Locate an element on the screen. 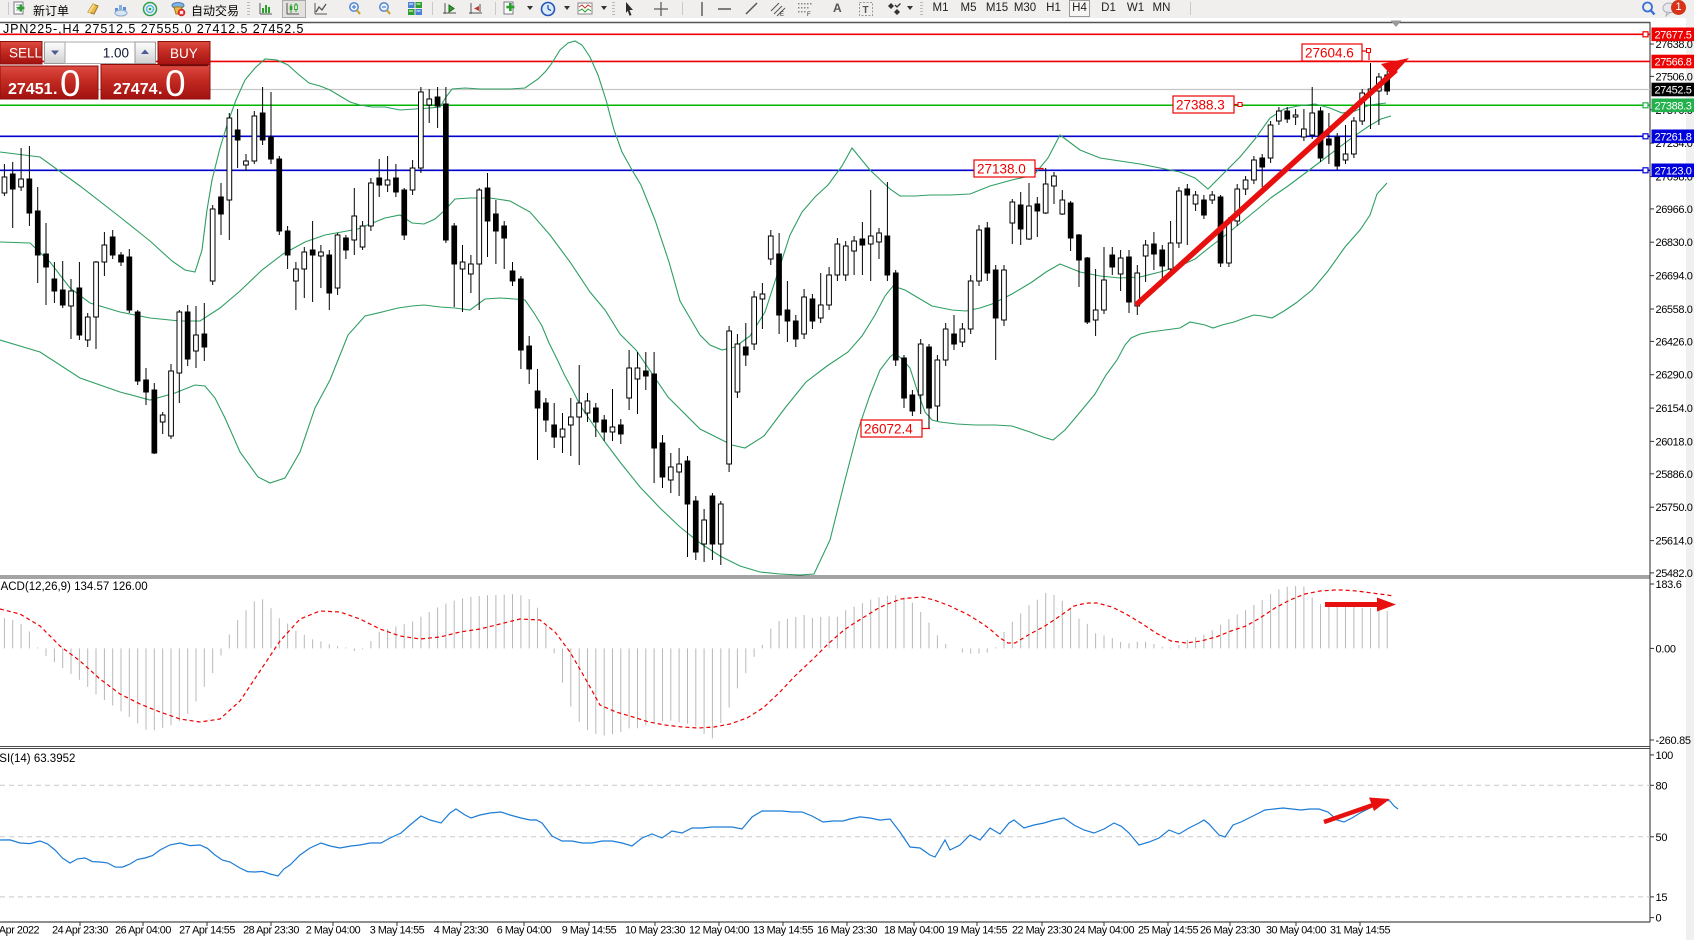  svg-text: 50 is located at coordinates (1662, 838).